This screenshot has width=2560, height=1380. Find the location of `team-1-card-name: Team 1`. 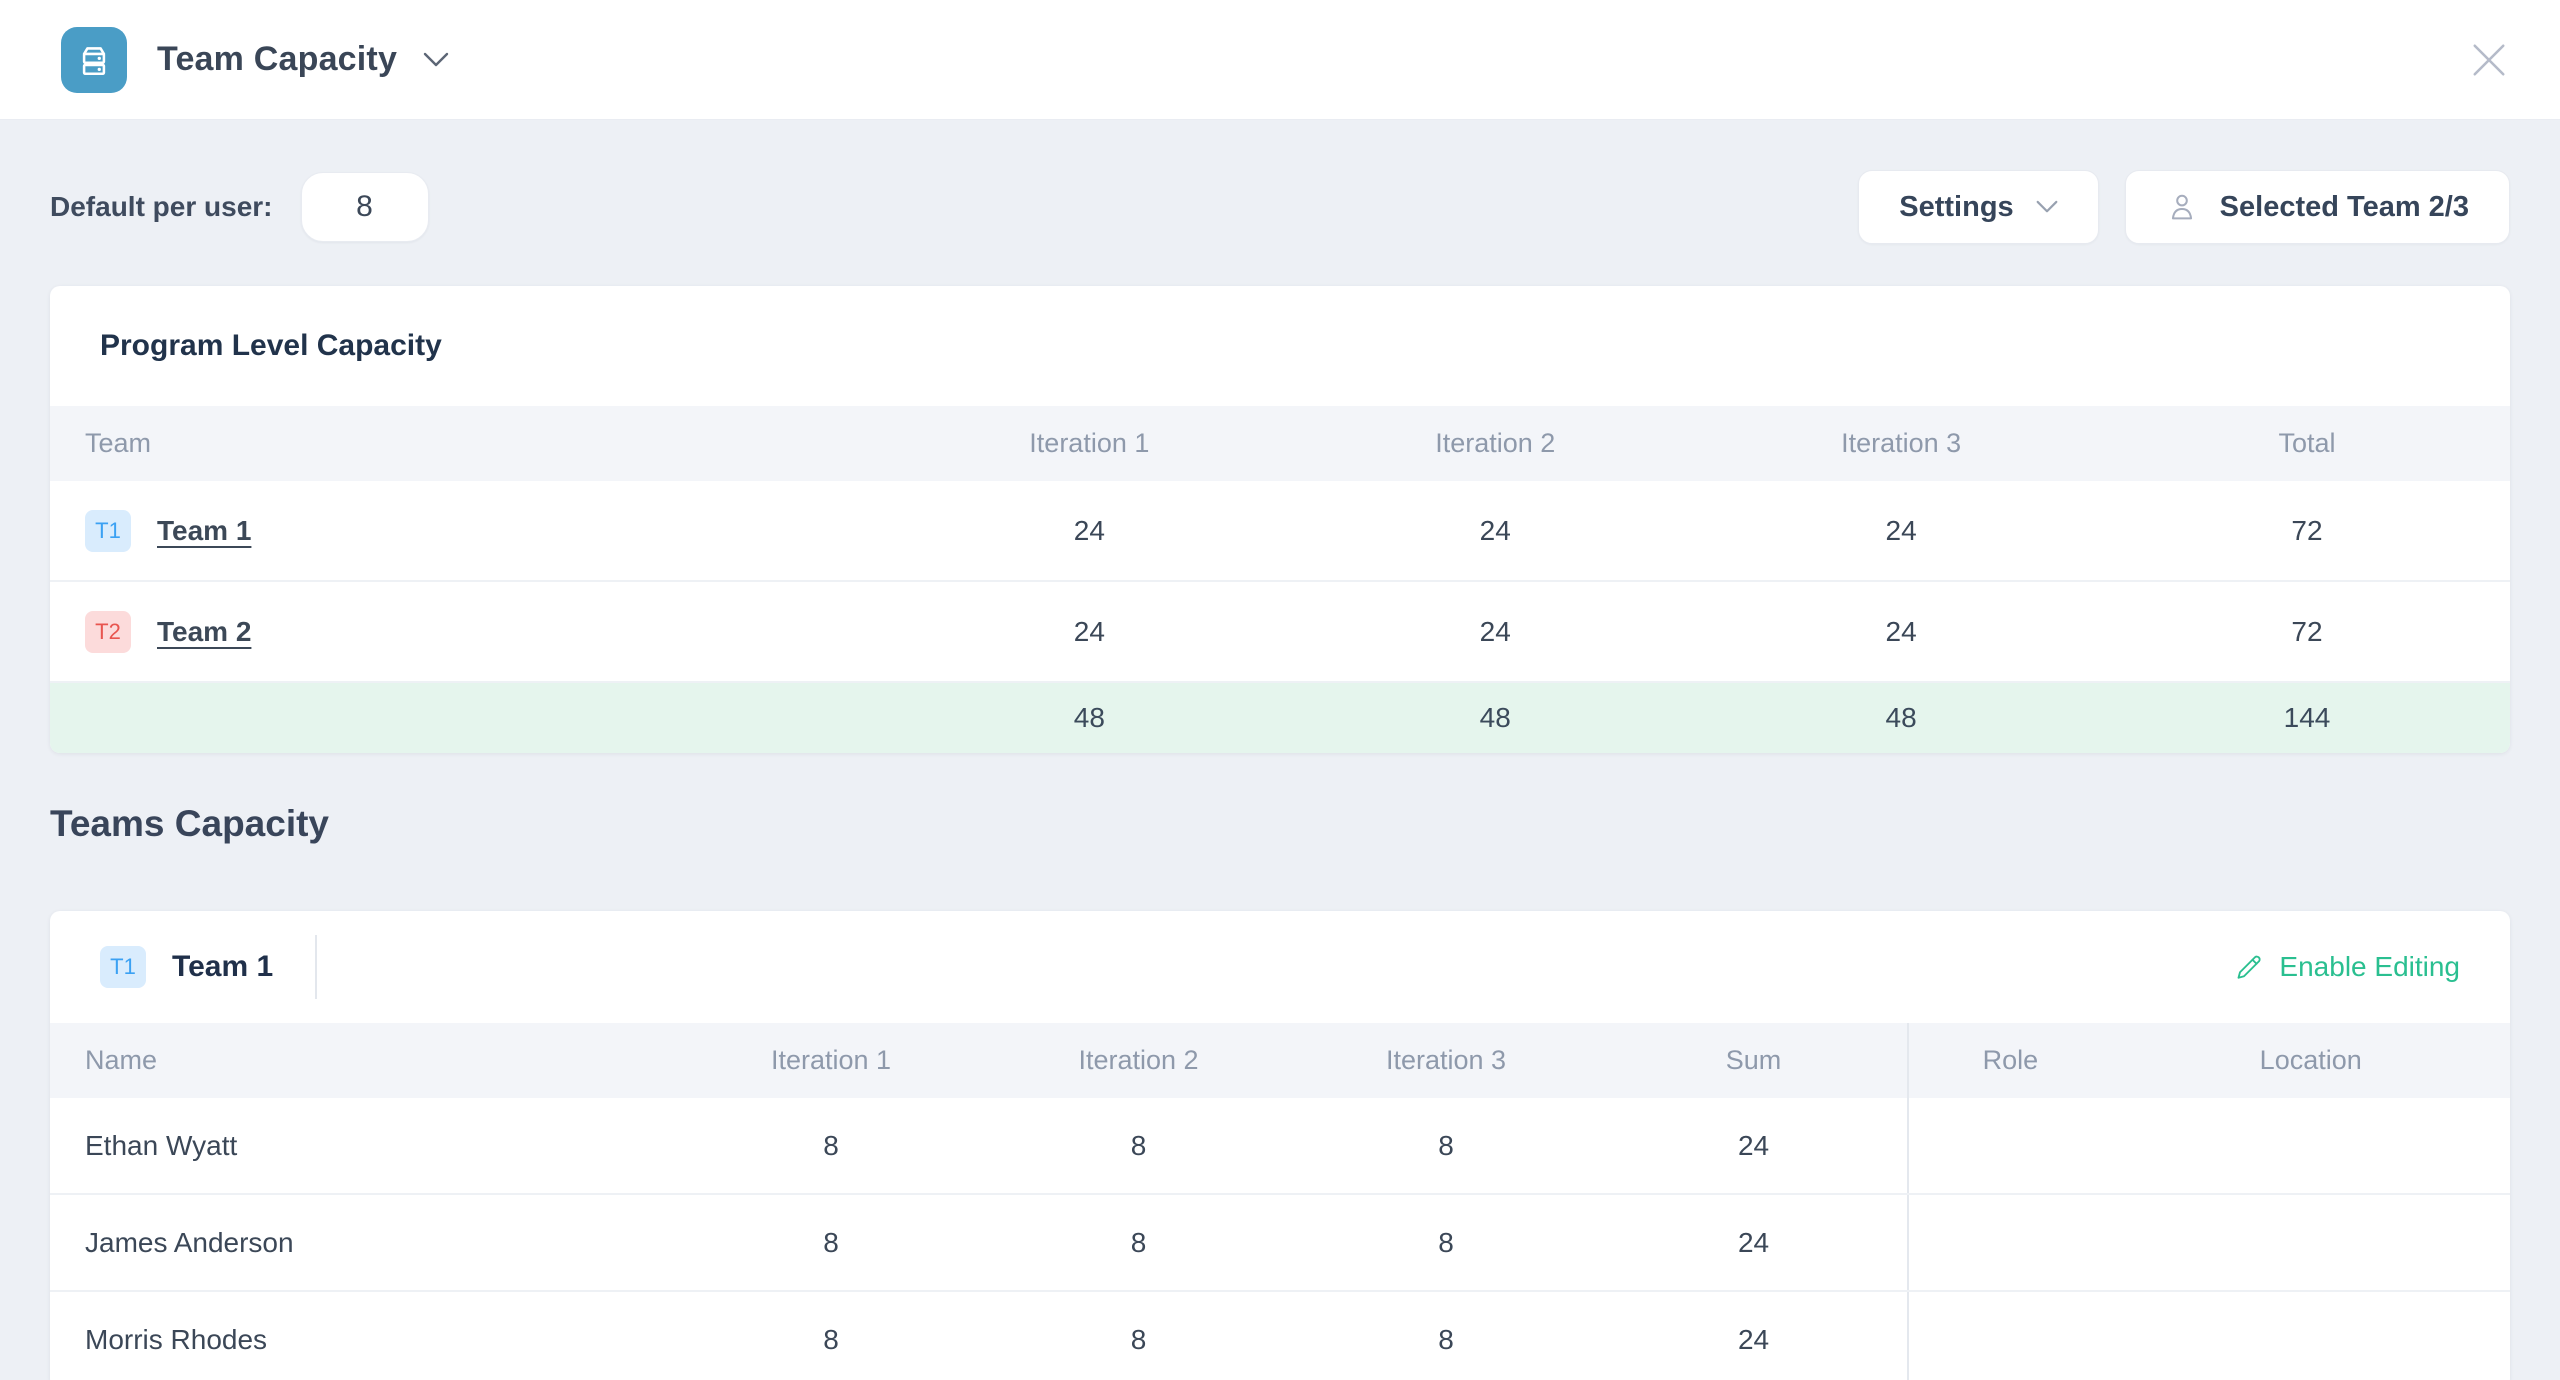

team-1-card-name: Team 1 is located at coordinates (223, 966).